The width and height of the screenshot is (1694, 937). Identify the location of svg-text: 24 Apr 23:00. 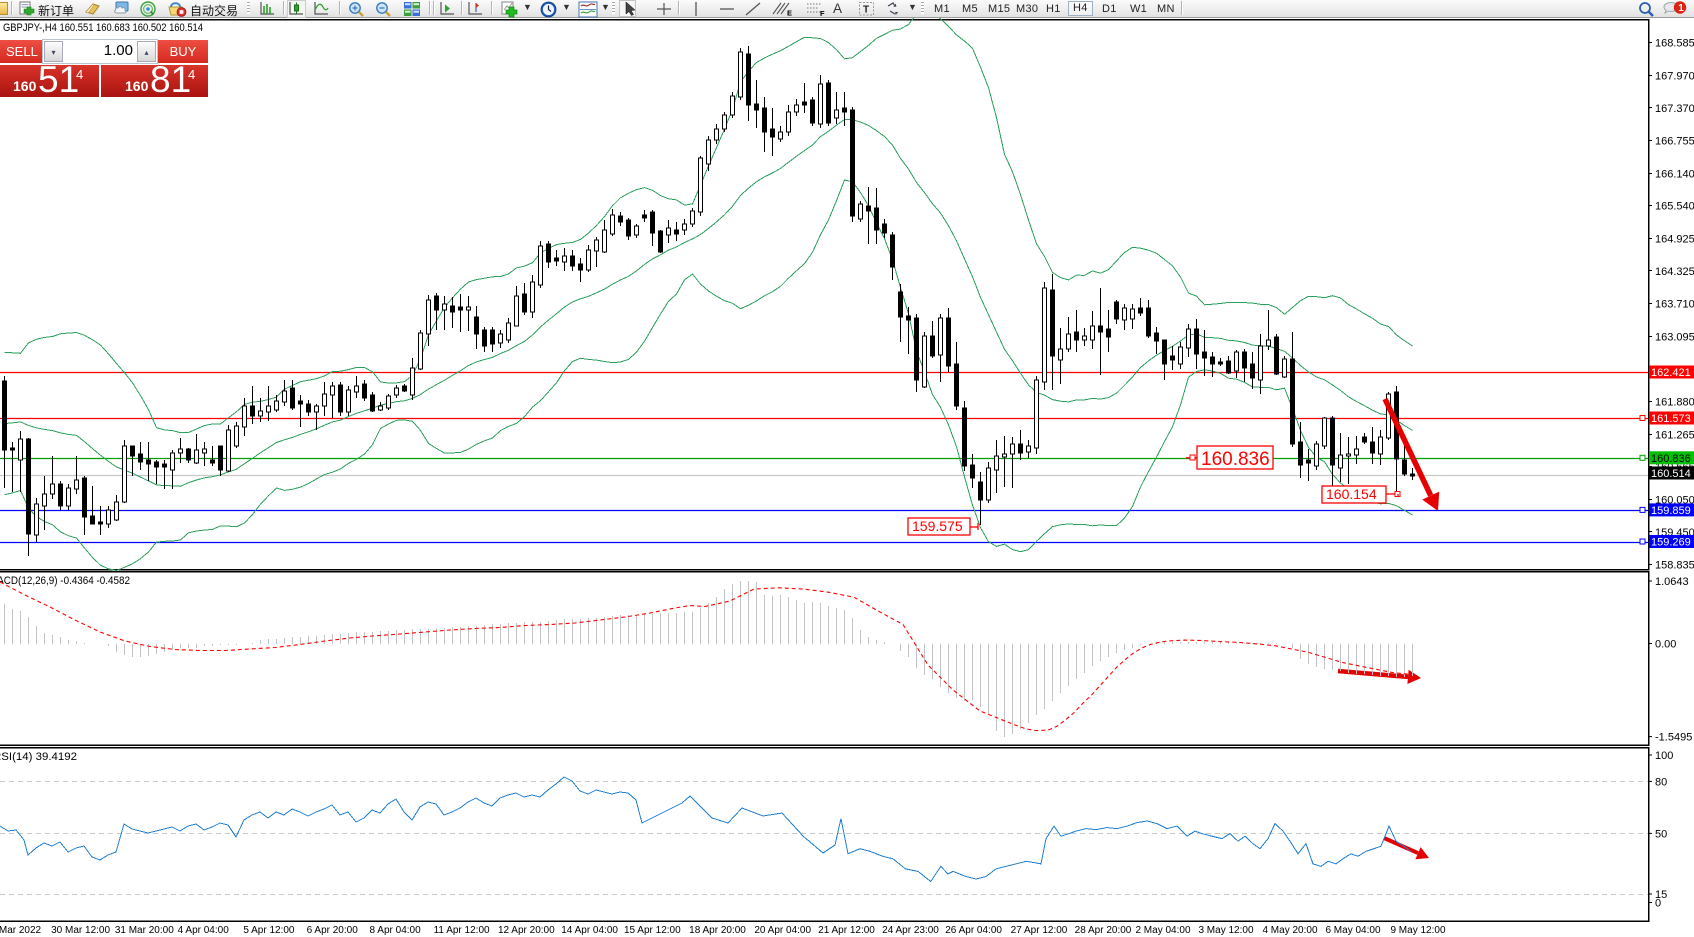
(910, 930).